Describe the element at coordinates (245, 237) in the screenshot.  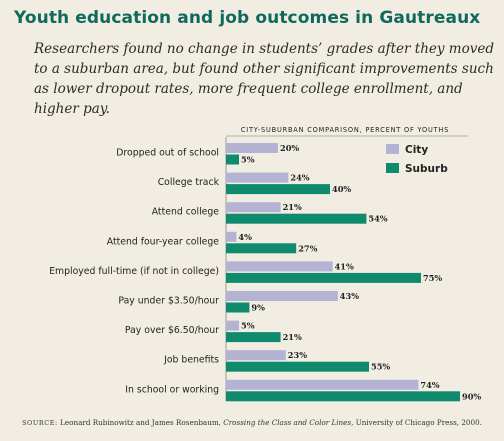
I see `value-label: 4%` at that location.